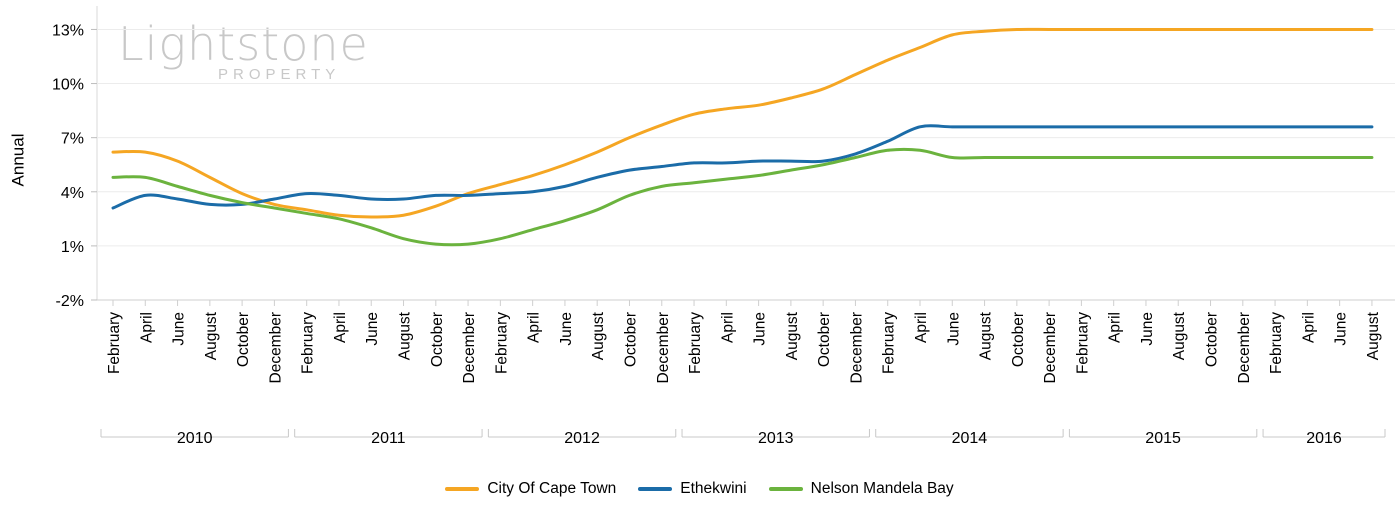 The height and width of the screenshot is (506, 1399). What do you see at coordinates (655, 489) in the screenshot?
I see `legend-swatch-ethekwini` at bounding box center [655, 489].